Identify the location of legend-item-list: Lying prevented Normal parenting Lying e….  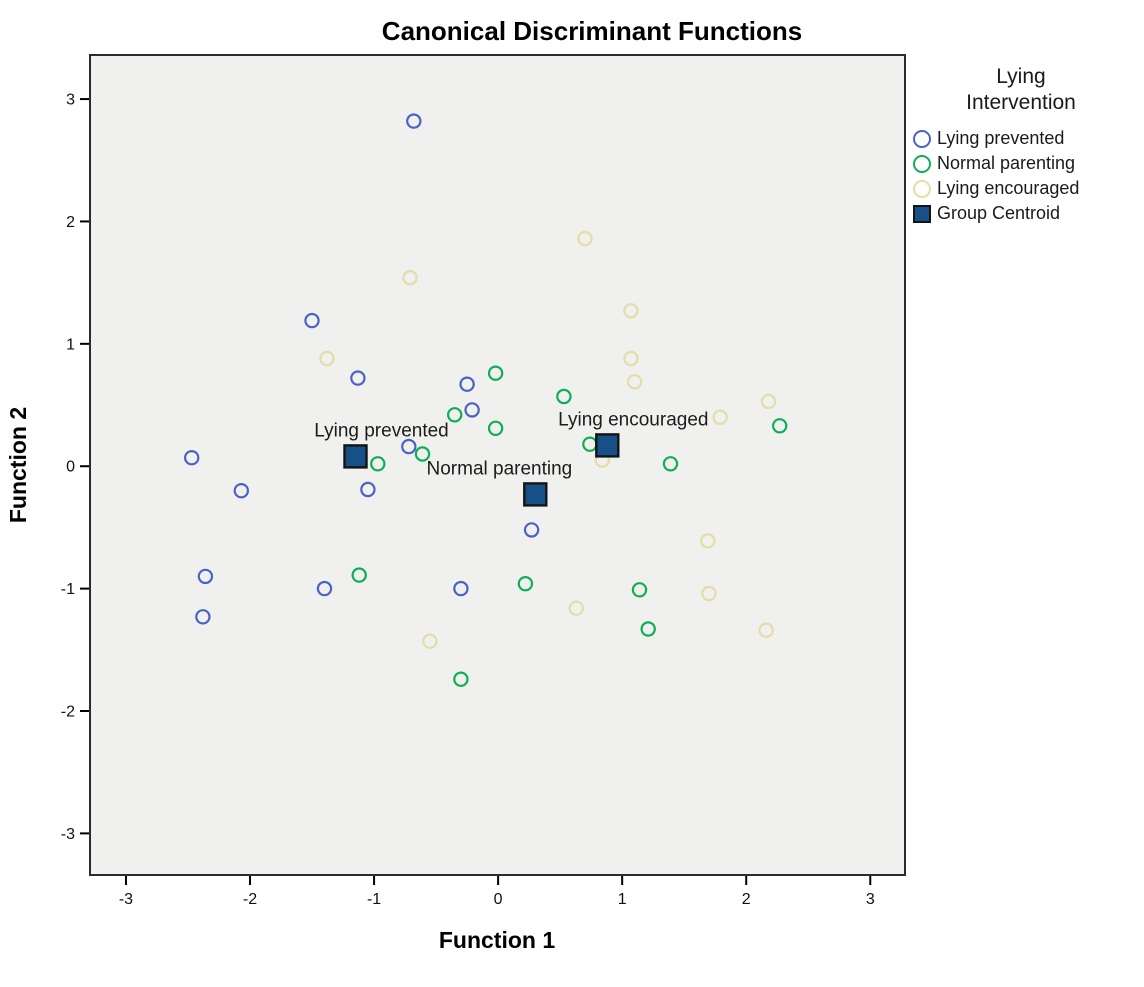
(1021, 176).